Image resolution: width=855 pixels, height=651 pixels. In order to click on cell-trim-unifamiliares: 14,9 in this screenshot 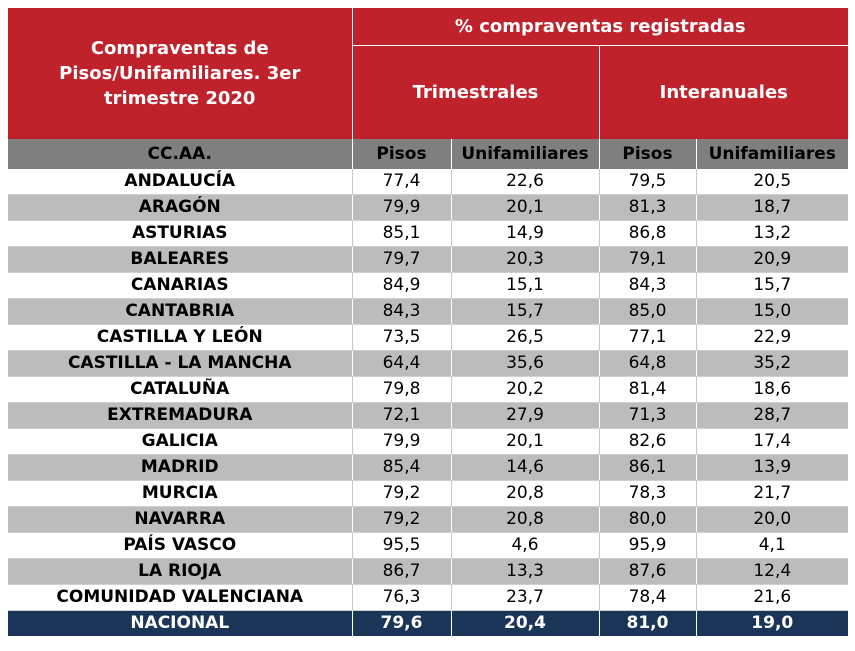, I will do `click(524, 233)`.